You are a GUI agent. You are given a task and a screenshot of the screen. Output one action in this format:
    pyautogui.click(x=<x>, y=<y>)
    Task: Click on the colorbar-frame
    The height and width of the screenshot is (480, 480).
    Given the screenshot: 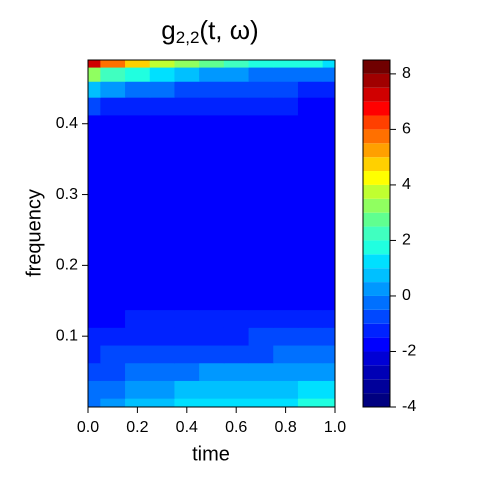 What is the action you would take?
    pyautogui.click(x=376, y=233)
    